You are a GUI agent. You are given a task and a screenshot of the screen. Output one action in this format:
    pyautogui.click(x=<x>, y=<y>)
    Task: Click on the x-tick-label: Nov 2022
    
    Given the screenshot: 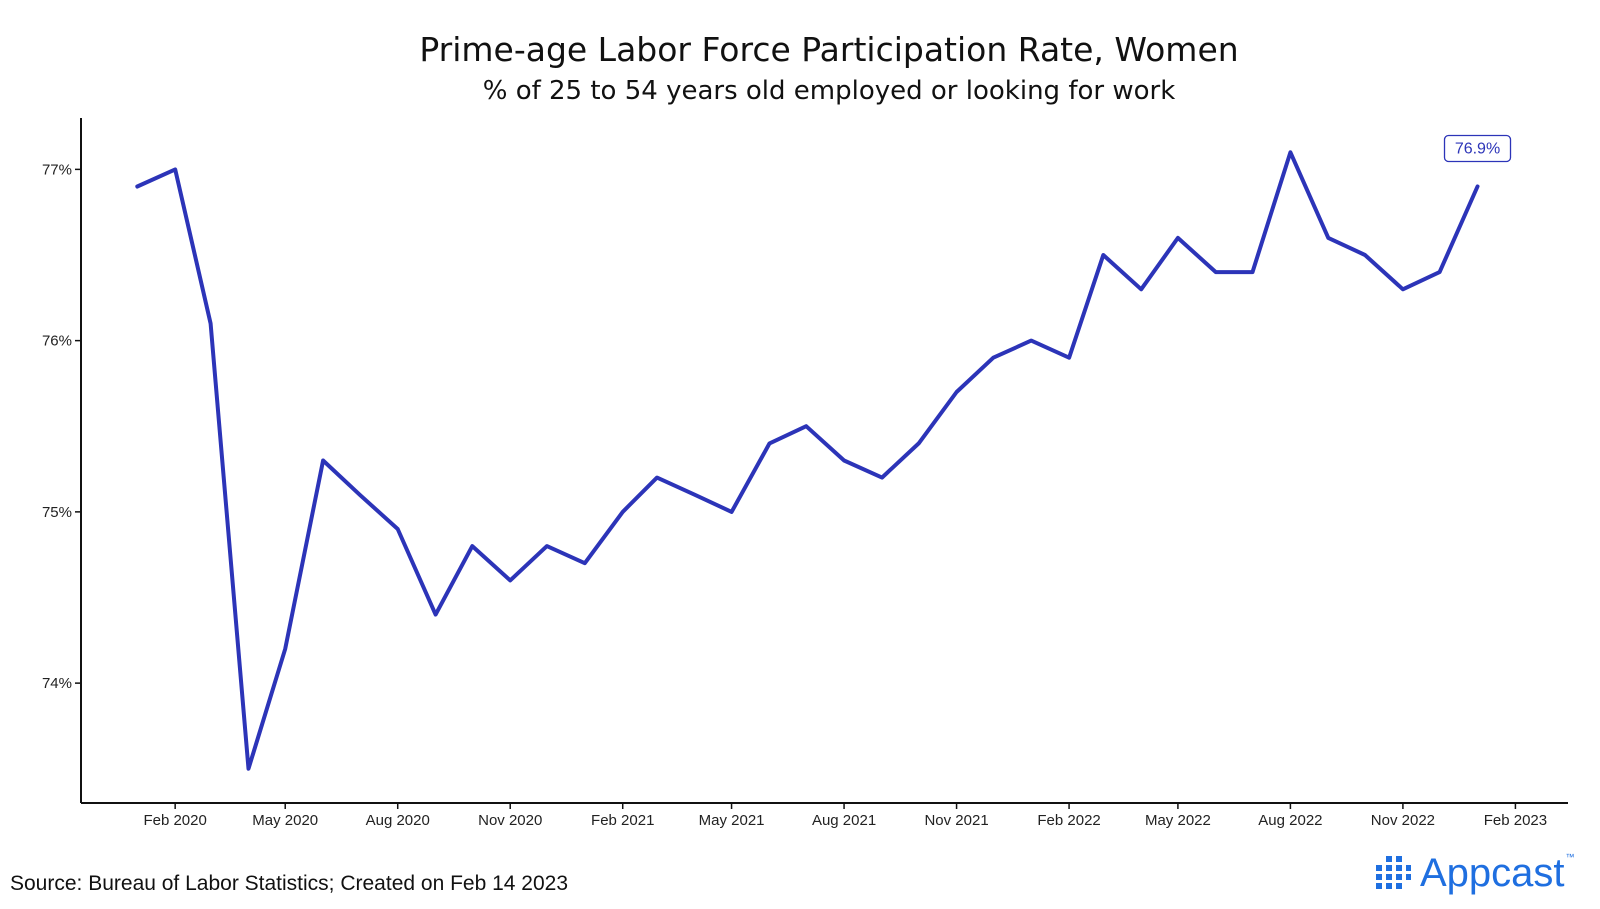 What is the action you would take?
    pyautogui.click(x=1403, y=820)
    